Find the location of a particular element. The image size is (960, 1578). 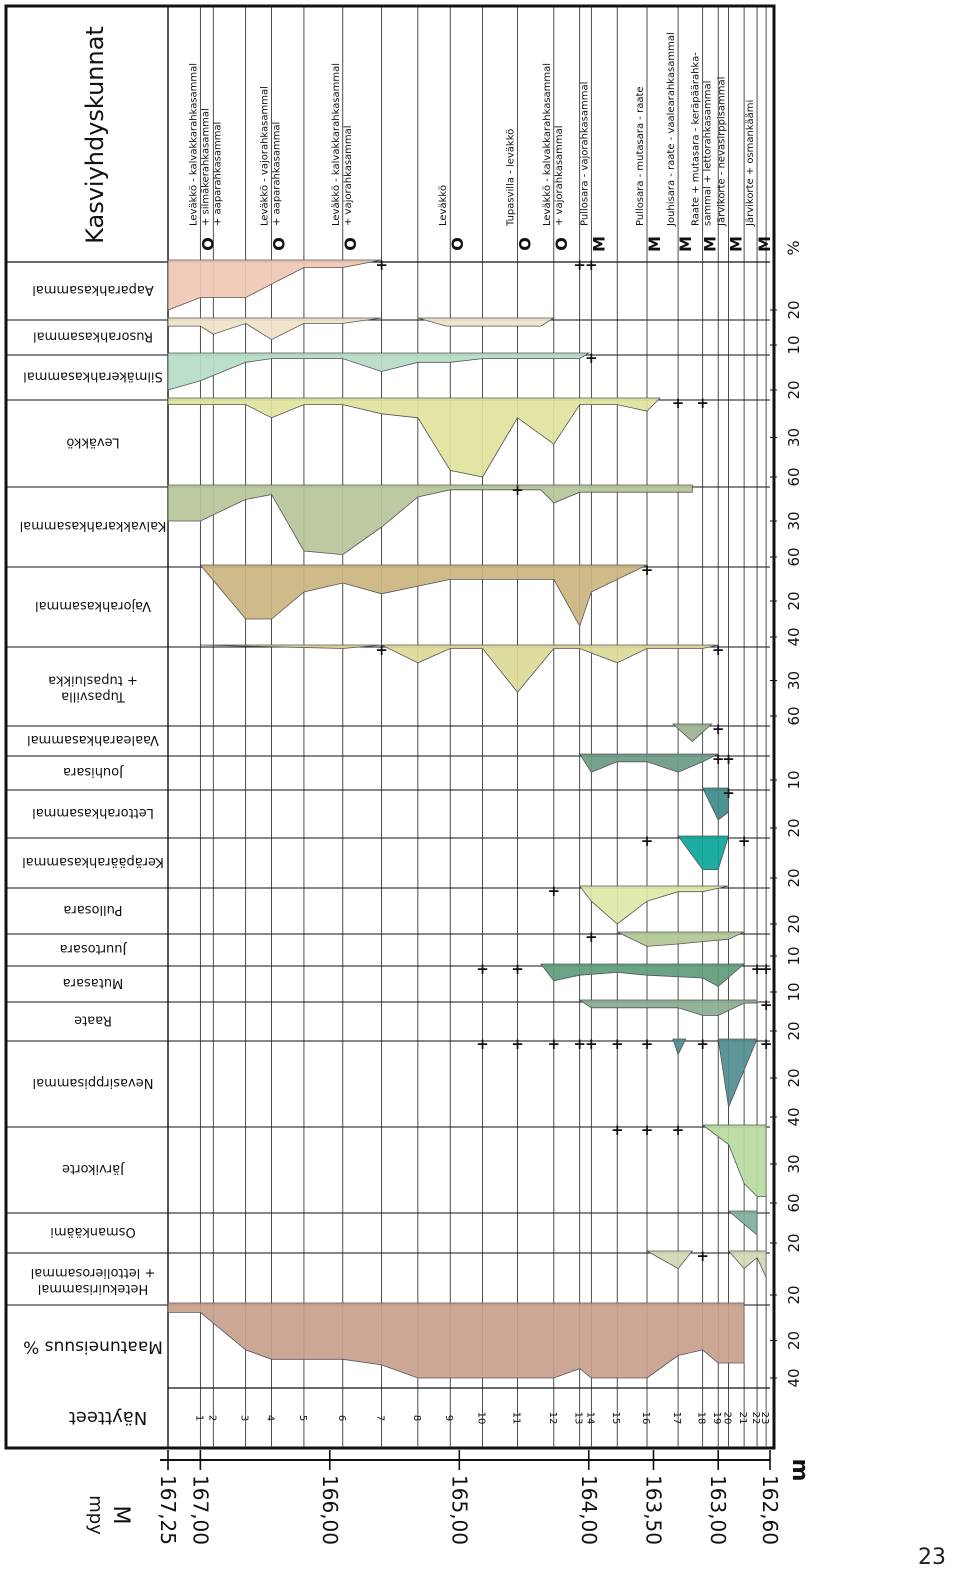

sample-label-text: 11 is located at coordinates (516, 1418).